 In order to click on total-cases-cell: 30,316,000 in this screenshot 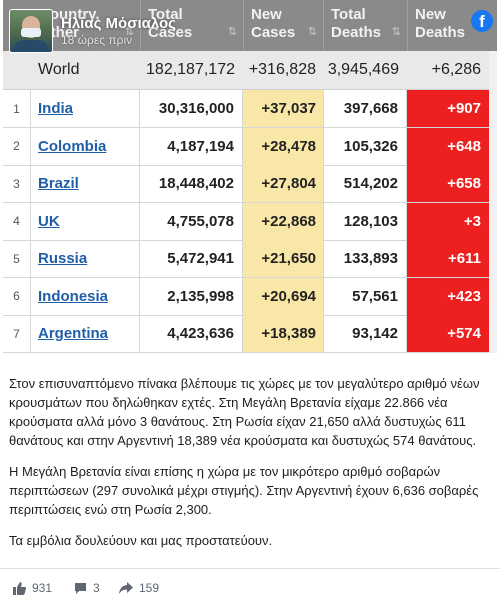, I will do `click(191, 108)`.